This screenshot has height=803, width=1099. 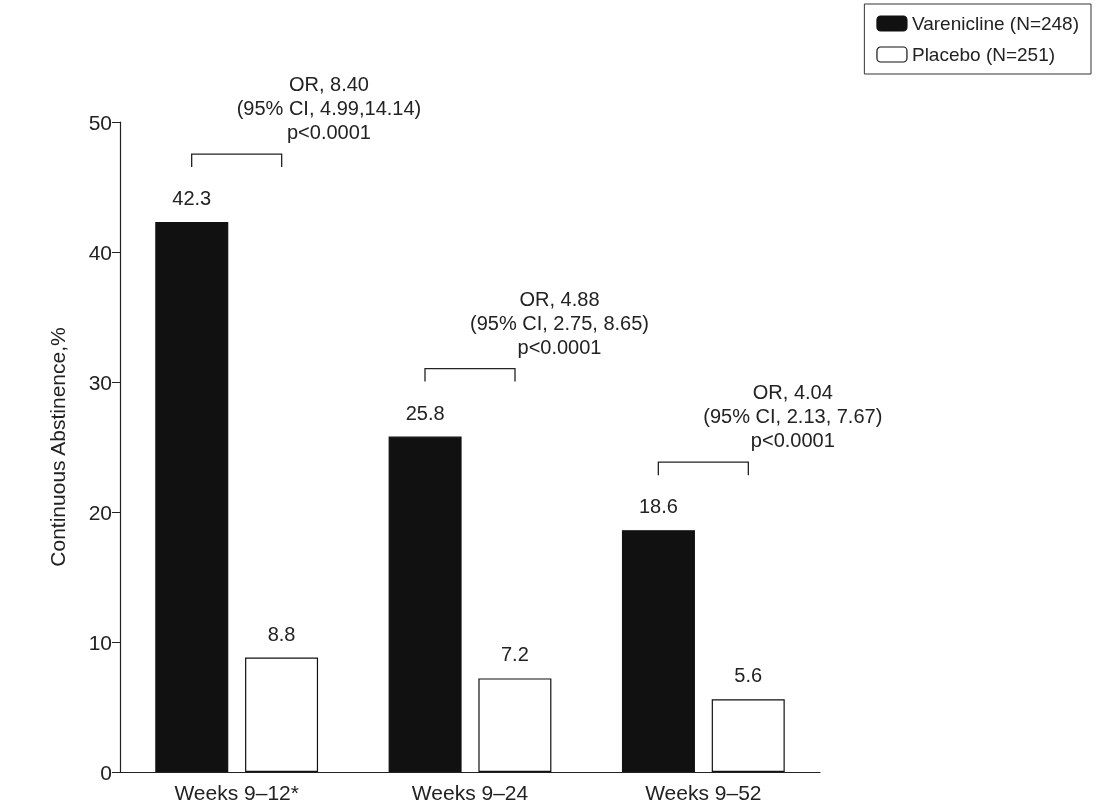 What do you see at coordinates (281, 633) in the screenshot?
I see `data-label: 8.8` at bounding box center [281, 633].